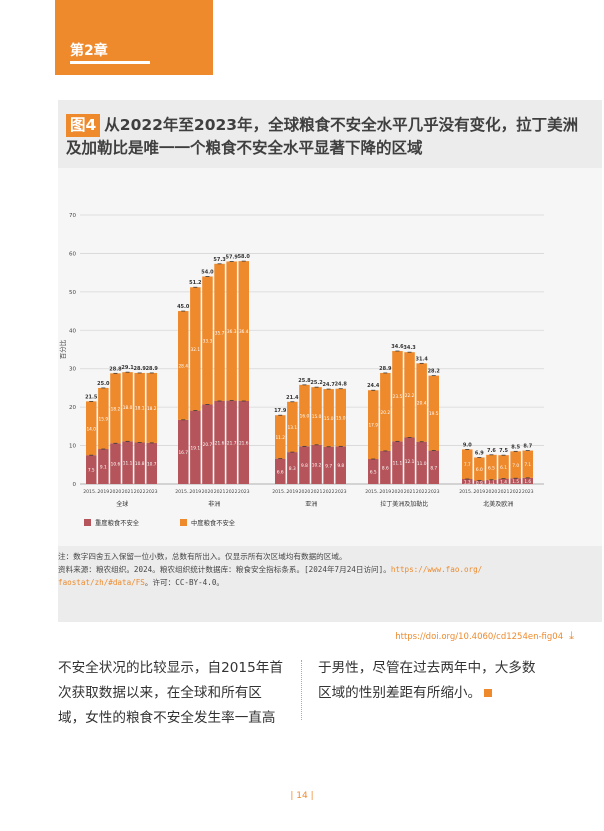  What do you see at coordinates (83, 125) in the screenshot?
I see `figure-label: 图4` at bounding box center [83, 125].